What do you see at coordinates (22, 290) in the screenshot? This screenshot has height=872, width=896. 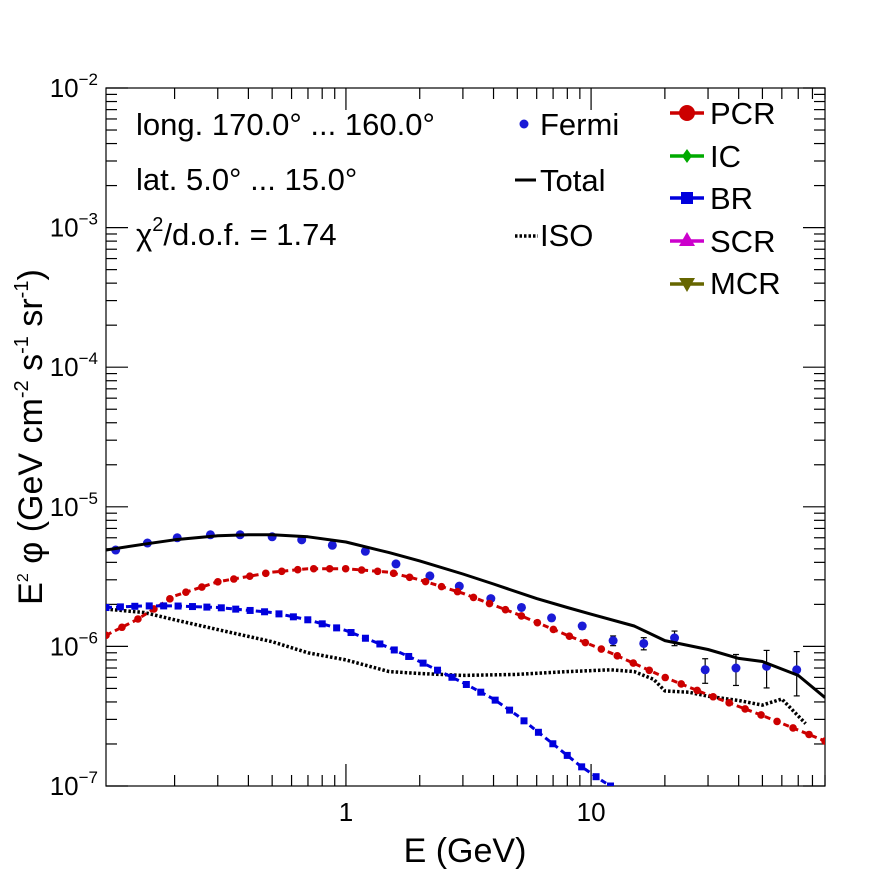 I see `y-axis-title-exp4: -1` at bounding box center [22, 290].